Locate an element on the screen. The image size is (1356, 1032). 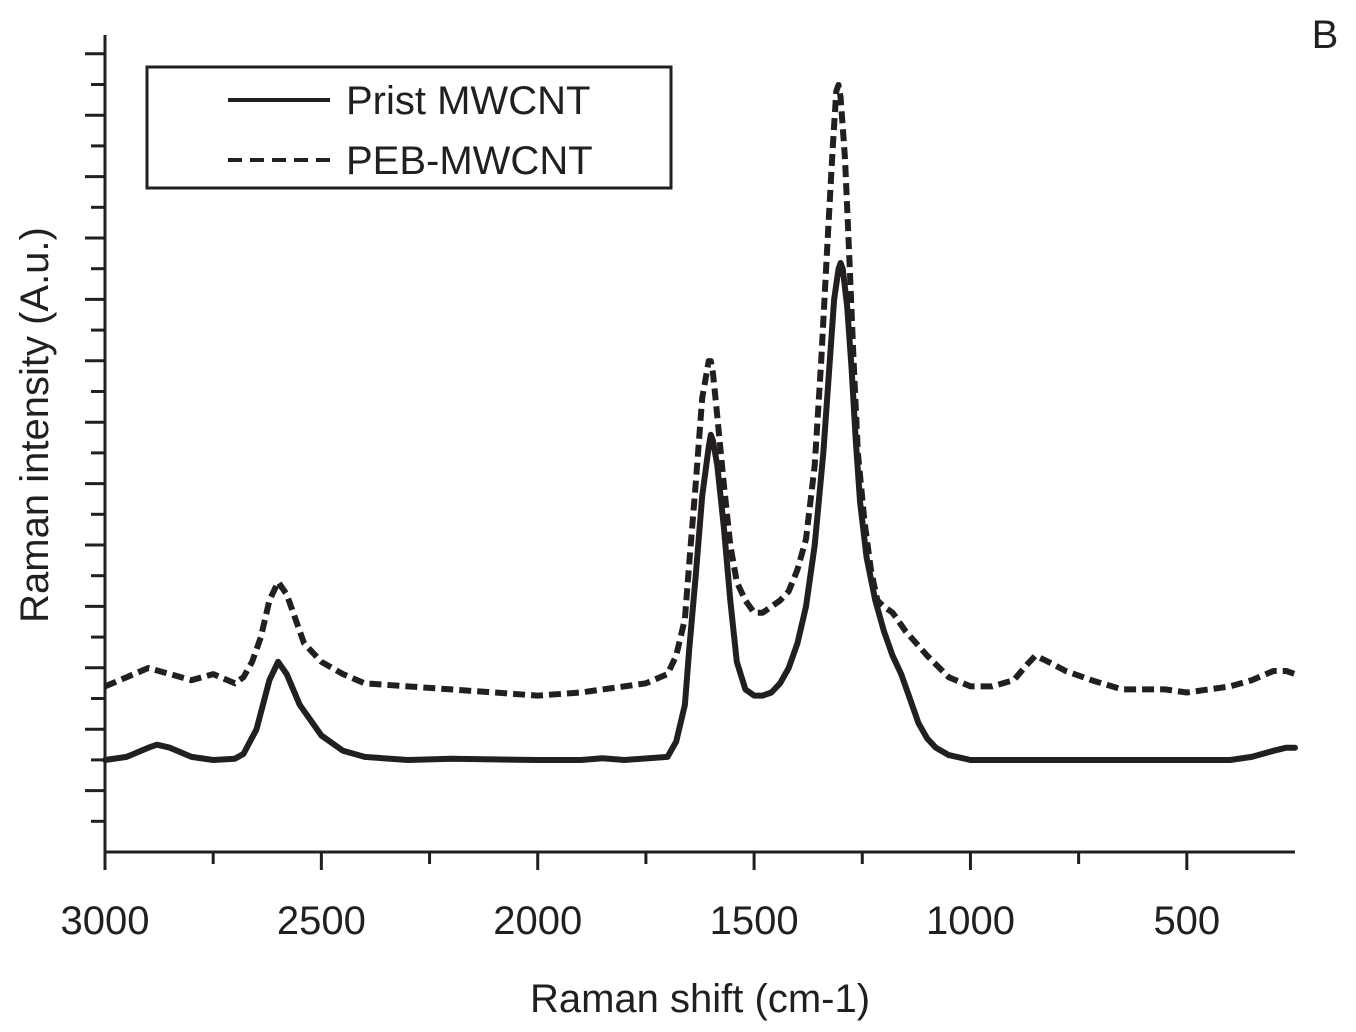
panel-label: B is located at coordinates (1325, 35).